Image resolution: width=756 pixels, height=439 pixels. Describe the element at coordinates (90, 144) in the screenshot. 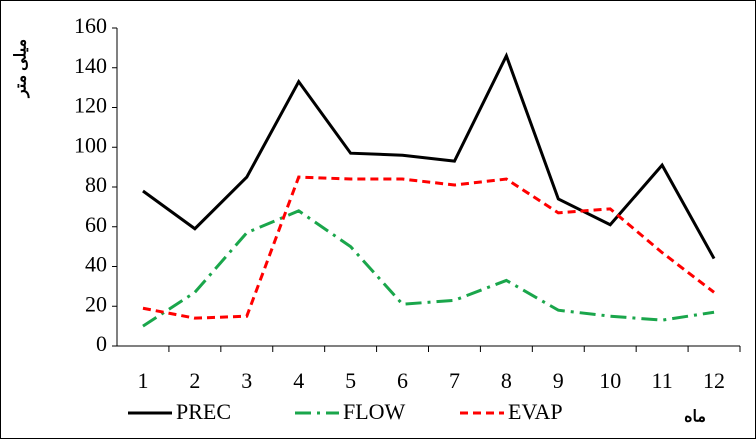

I see `y-tick-label: 100` at that location.